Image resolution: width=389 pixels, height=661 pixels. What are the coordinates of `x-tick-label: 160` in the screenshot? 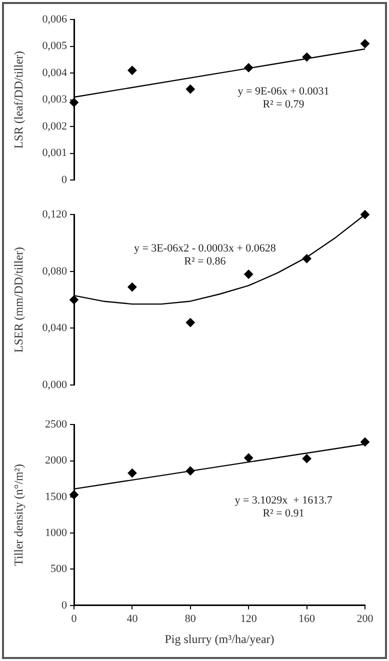 It's located at (307, 618).